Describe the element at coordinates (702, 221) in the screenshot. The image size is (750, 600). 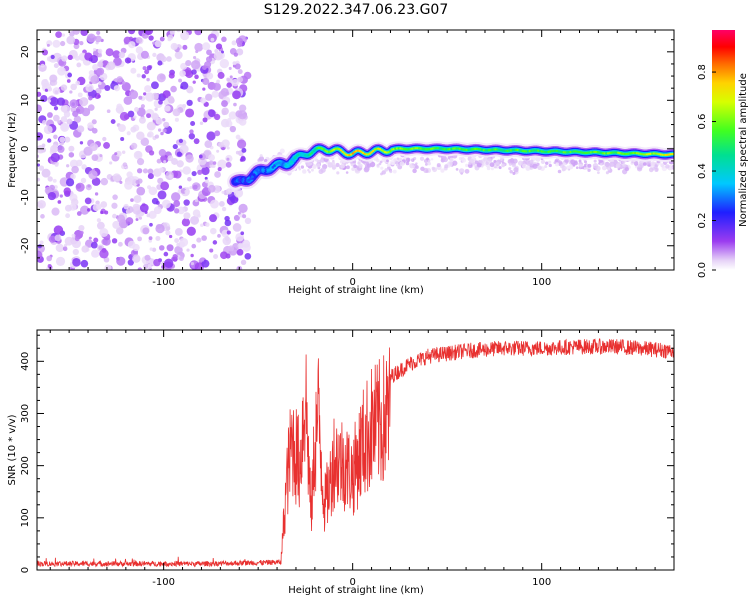
I see `colorbar-tick-label: 0.2` at that location.